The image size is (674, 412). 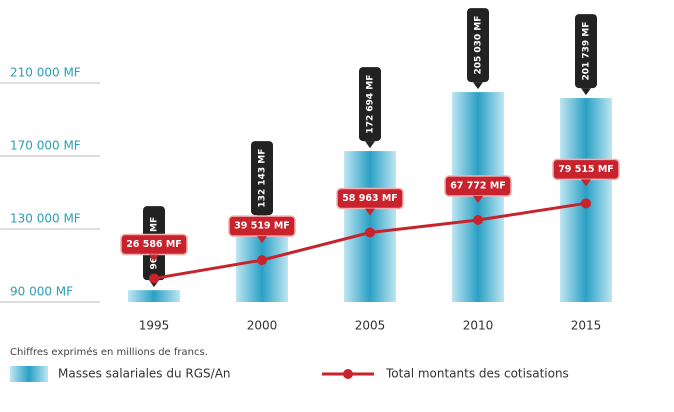 What do you see at coordinates (109, 352) in the screenshot?
I see `note: Chiffres exprimés en millions de francs.` at bounding box center [109, 352].